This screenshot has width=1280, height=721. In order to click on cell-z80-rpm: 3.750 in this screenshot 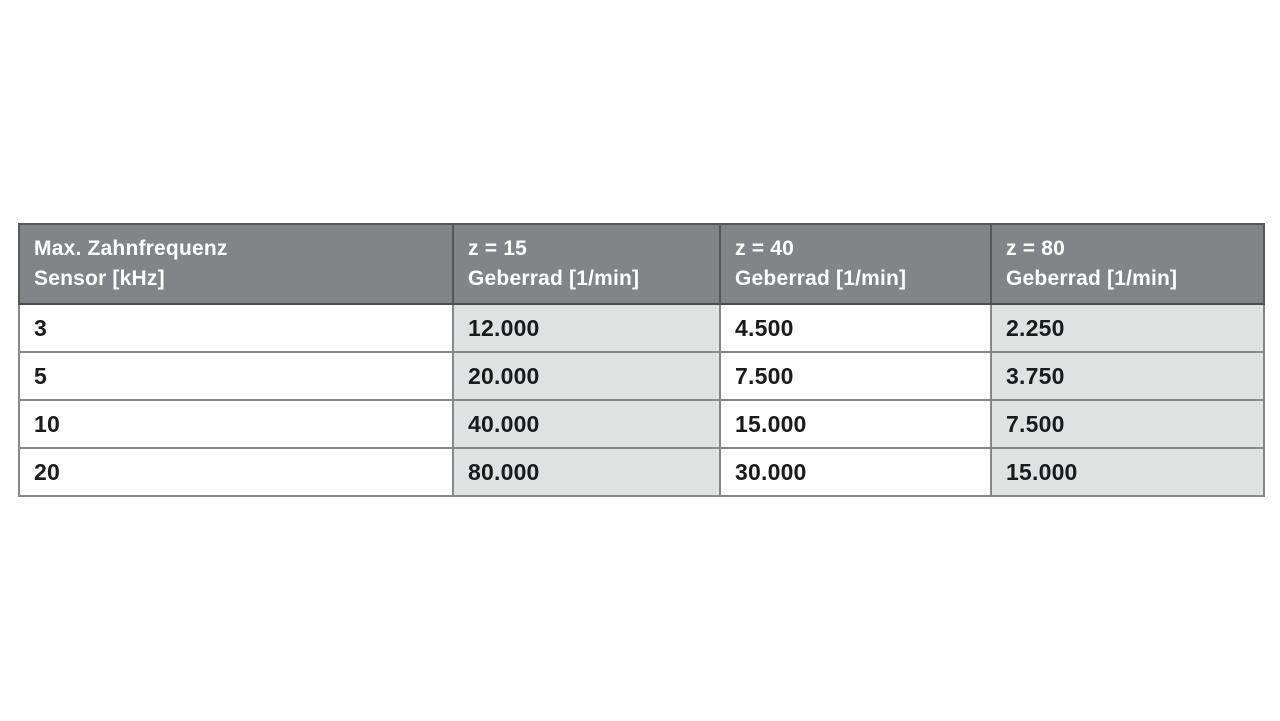, I will do `click(1127, 376)`.